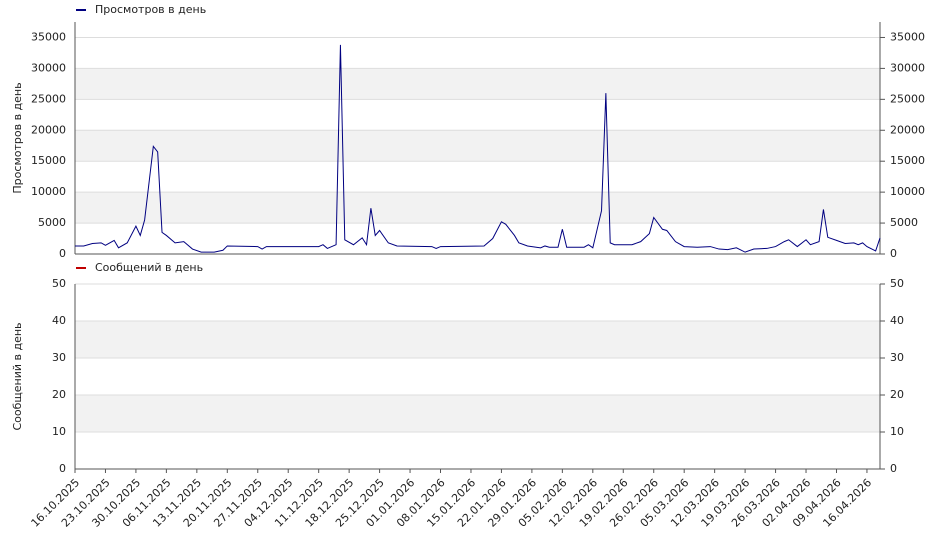 The height and width of the screenshot is (552, 938). What do you see at coordinates (48, 160) in the screenshot?
I see `y-tick-label: 15000` at bounding box center [48, 160].